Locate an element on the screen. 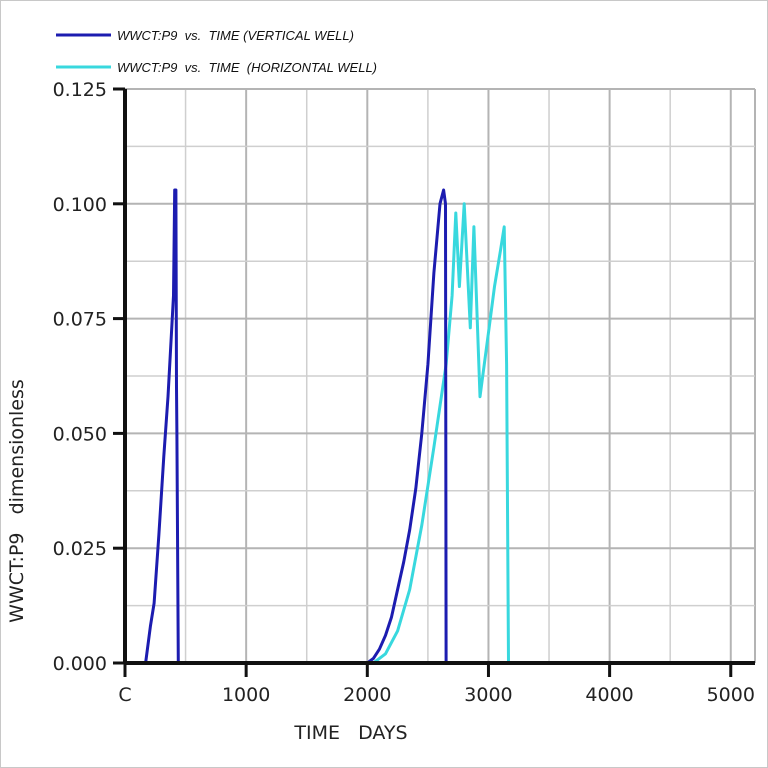  y-tick-label: 0.025 is located at coordinates (80, 549).